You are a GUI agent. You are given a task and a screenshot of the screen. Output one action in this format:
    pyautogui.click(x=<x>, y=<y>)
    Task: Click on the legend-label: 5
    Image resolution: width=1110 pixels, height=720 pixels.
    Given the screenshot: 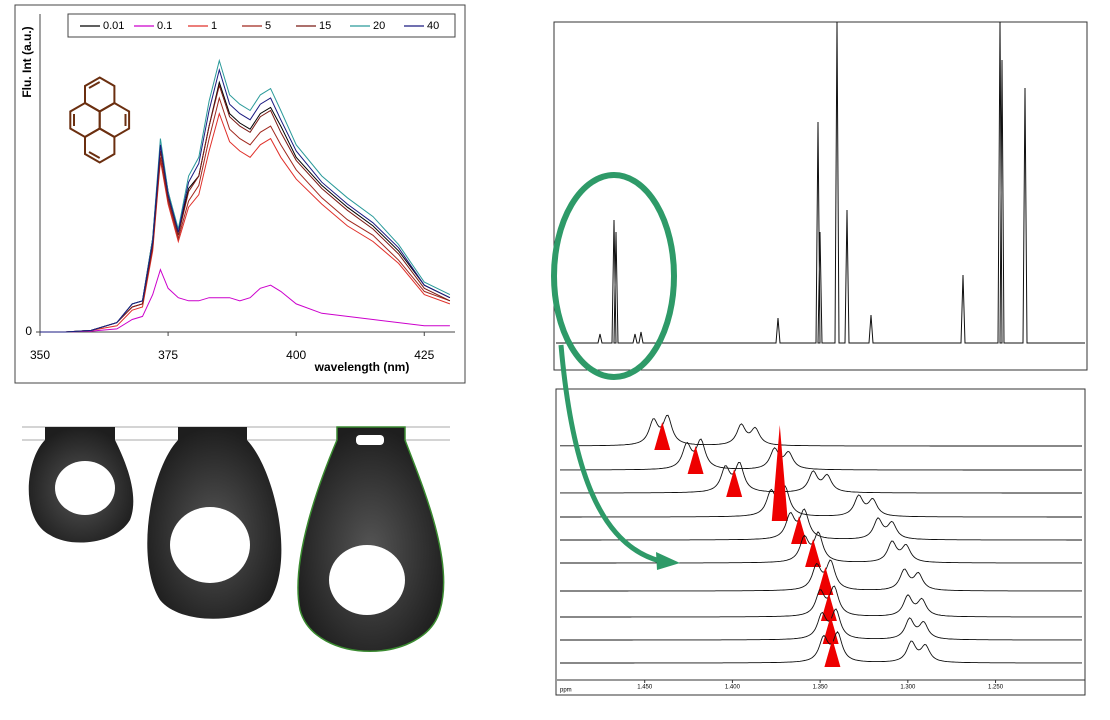 What is the action you would take?
    pyautogui.click(x=268, y=26)
    